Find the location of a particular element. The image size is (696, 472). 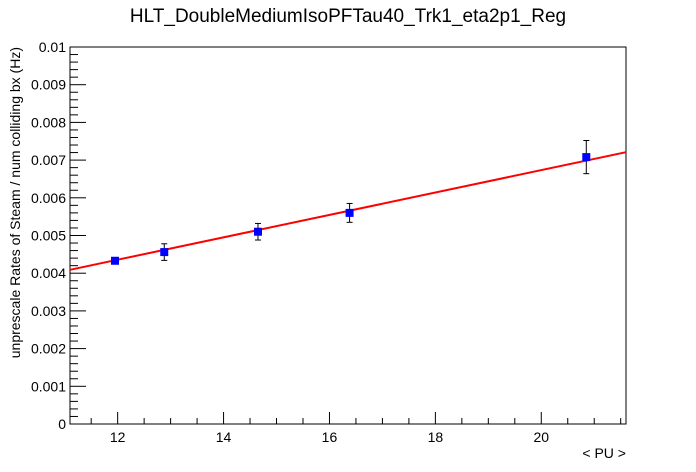

x-tick-label: 18 is located at coordinates (436, 437).